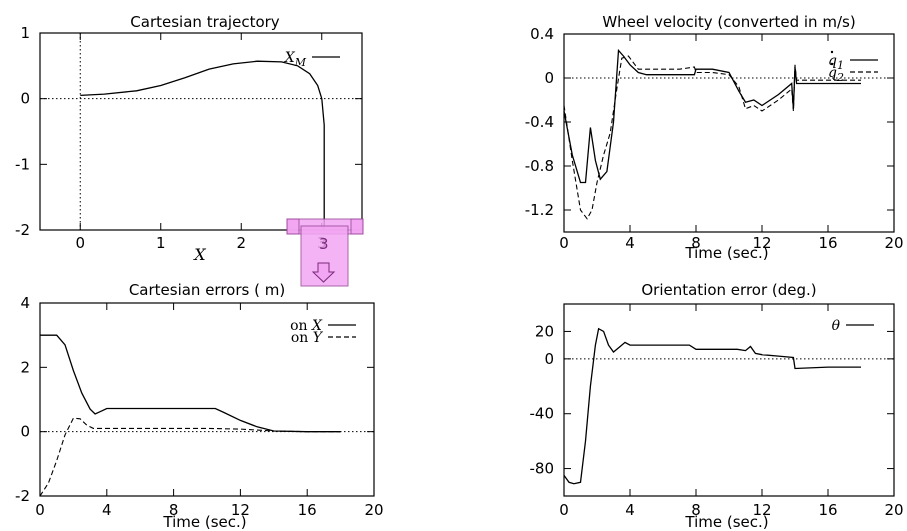 Image resolution: width=907 pixels, height=531 pixels. Describe the element at coordinates (542, 414) in the screenshot. I see `y-tick-label: -40` at that location.